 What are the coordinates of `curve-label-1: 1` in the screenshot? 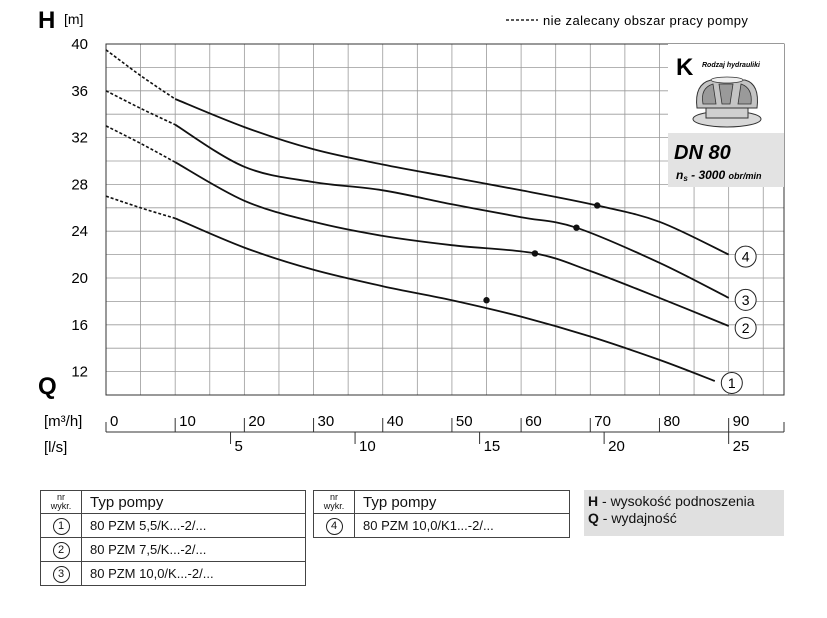 It's located at (732, 383).